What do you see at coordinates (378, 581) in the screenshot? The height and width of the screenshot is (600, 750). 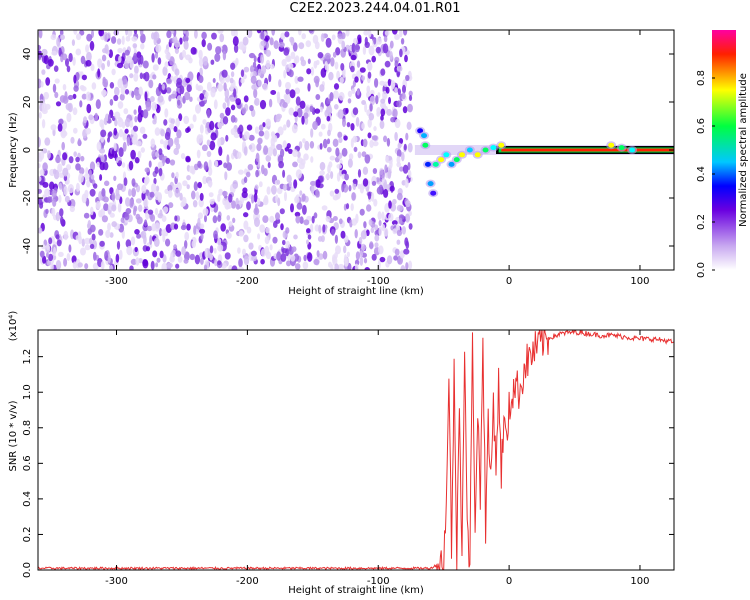 I see `x-tick-label: -100` at bounding box center [378, 581].